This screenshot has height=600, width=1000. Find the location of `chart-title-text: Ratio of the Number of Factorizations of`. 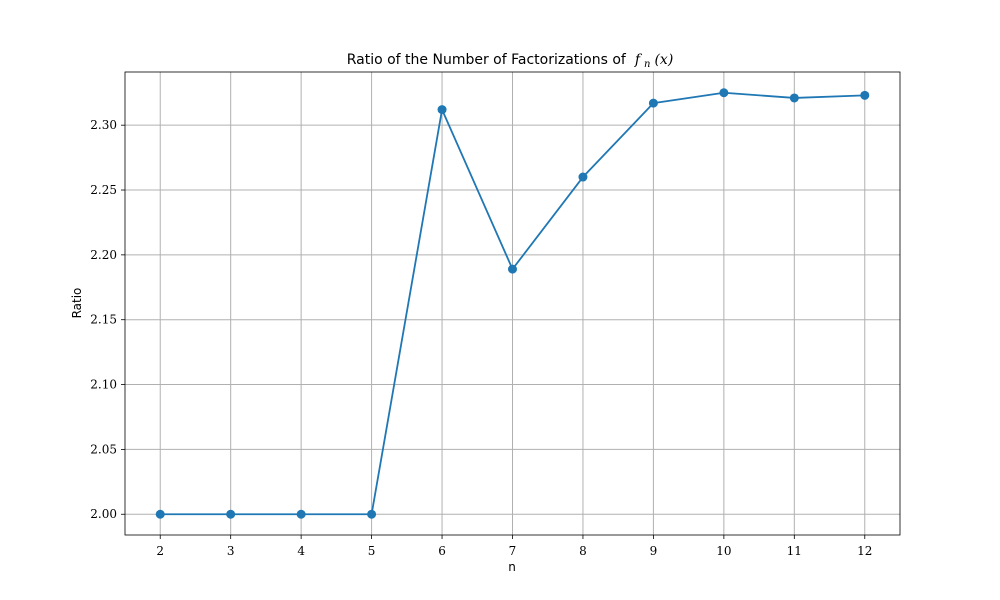

chart-title-text: Ratio of the Number of Factorizations of is located at coordinates (487, 60).